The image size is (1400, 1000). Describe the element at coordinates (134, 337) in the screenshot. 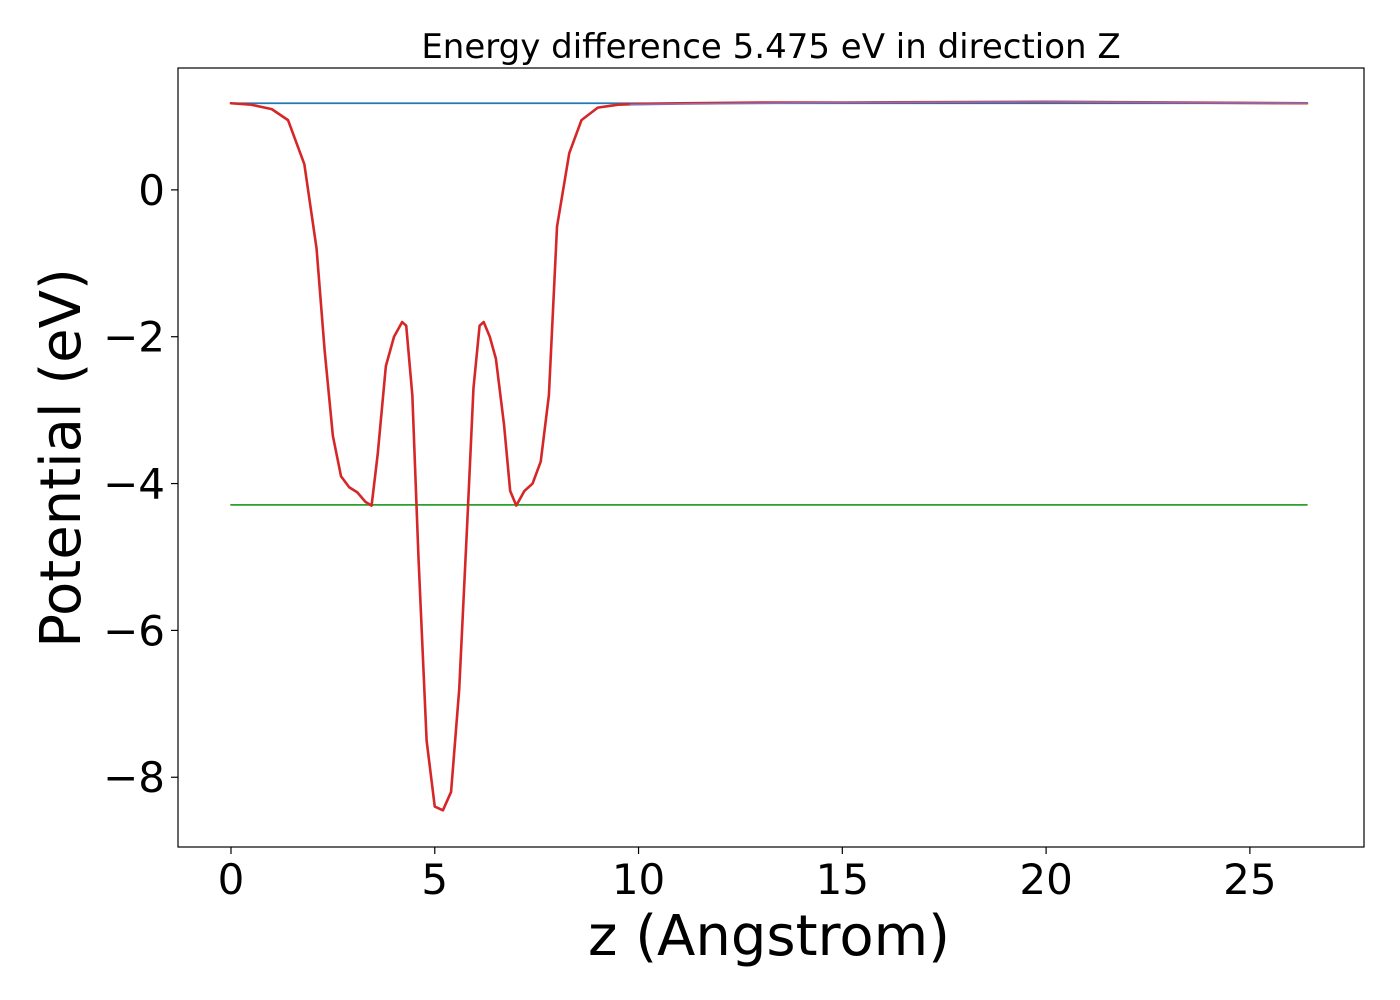

I see `y-tick-label: −2` at that location.